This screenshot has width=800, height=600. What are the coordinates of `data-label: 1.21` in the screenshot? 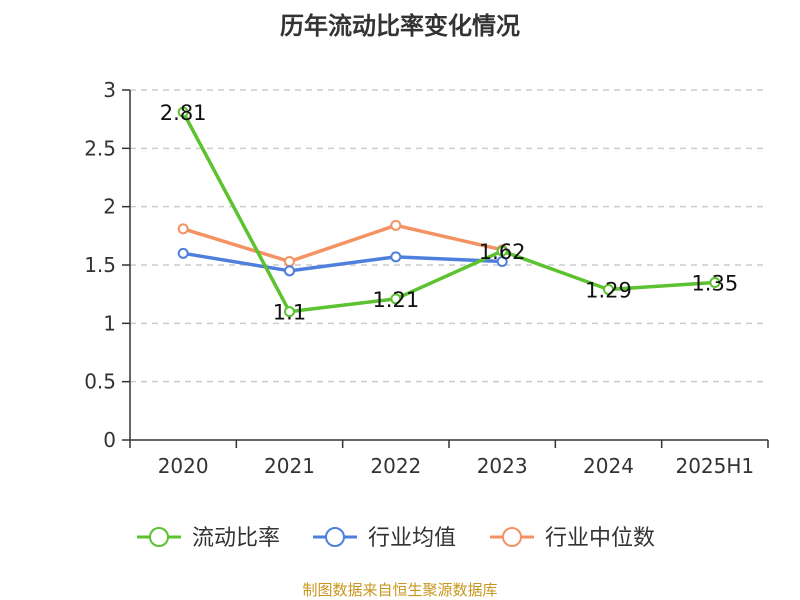 It's located at (395, 300).